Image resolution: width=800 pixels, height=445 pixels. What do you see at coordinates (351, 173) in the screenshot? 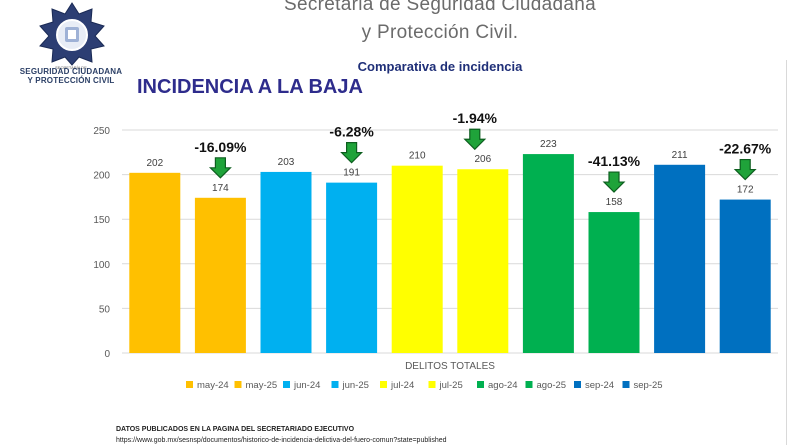
I see `data-label-jun-25: 191` at bounding box center [351, 173].